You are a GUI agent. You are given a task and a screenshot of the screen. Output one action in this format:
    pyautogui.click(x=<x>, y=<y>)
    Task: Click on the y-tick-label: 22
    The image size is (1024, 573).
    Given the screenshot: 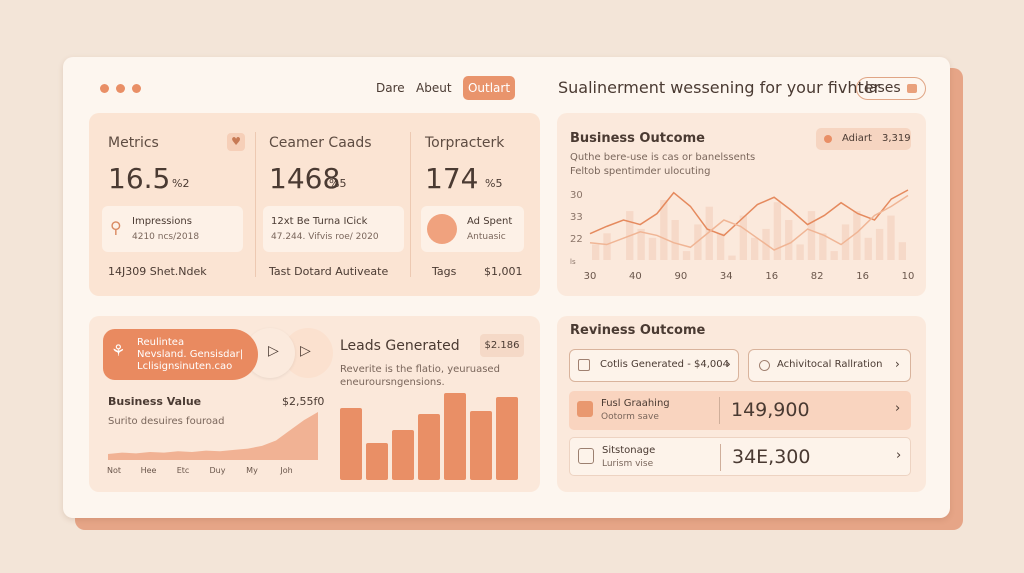 What is the action you would take?
    pyautogui.click(x=576, y=239)
    